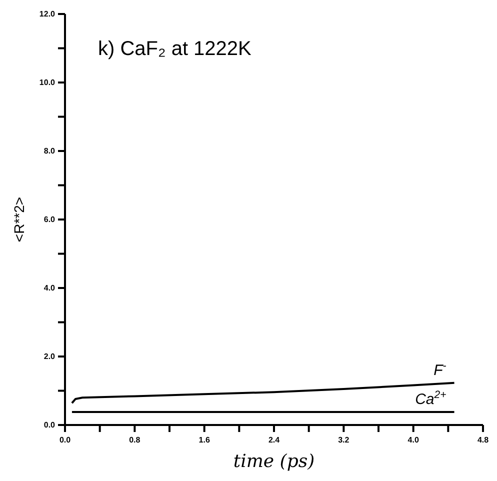 This screenshot has height=481, width=497. I want to click on y-tick-label: 0.0, so click(50, 425).